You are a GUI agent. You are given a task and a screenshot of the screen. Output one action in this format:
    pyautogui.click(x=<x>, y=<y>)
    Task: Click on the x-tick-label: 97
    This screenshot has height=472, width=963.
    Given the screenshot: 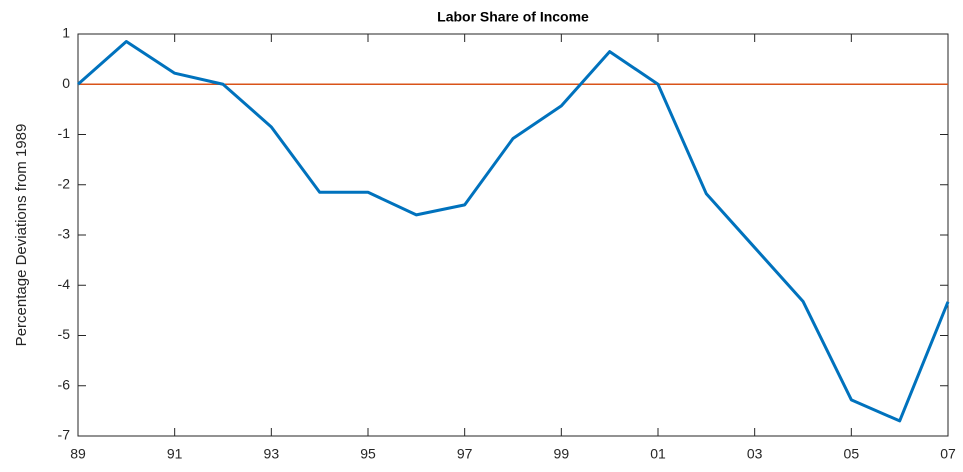 What is the action you would take?
    pyautogui.click(x=465, y=454)
    